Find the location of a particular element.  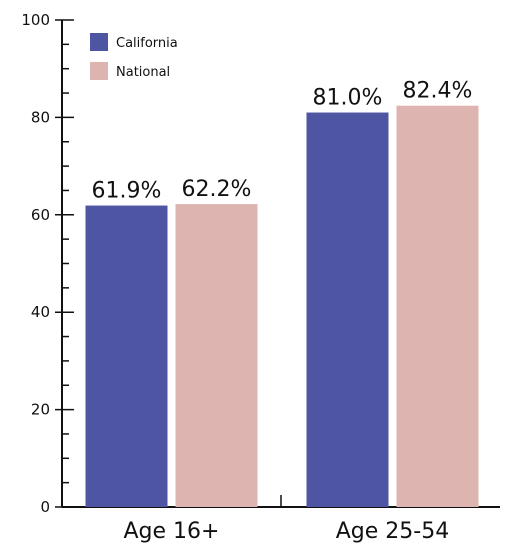

y-tick-label: 100 is located at coordinates (35, 20).